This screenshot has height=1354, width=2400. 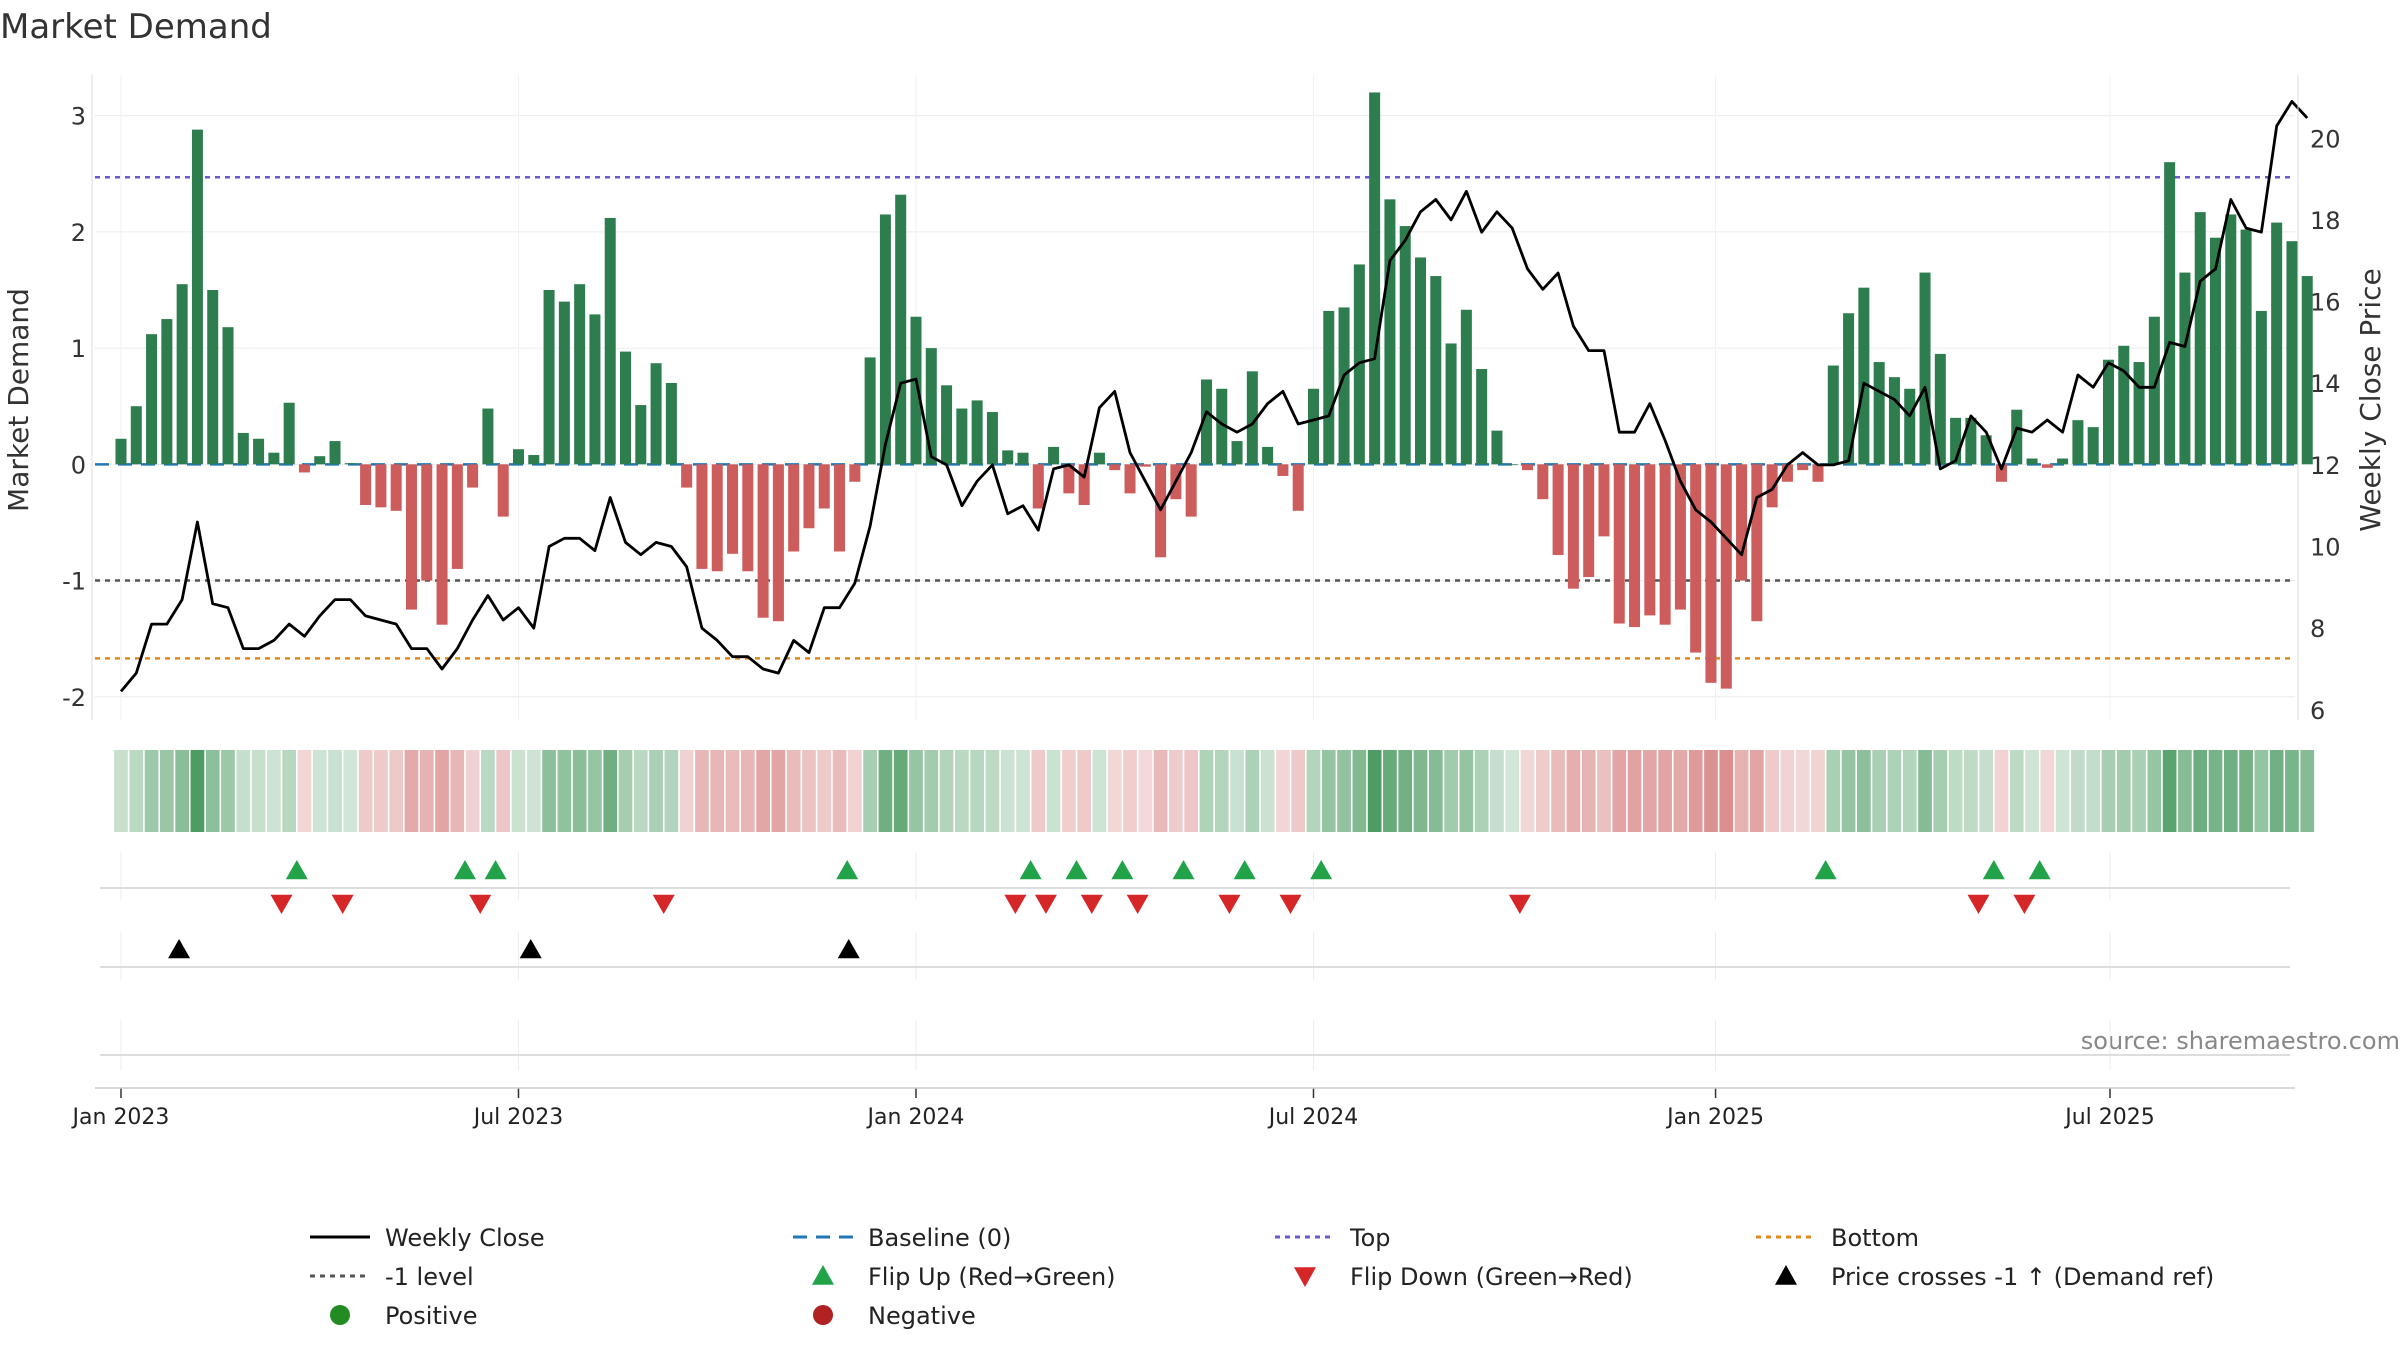 I want to click on negative-legend-symbol, so click(x=823, y=1315).